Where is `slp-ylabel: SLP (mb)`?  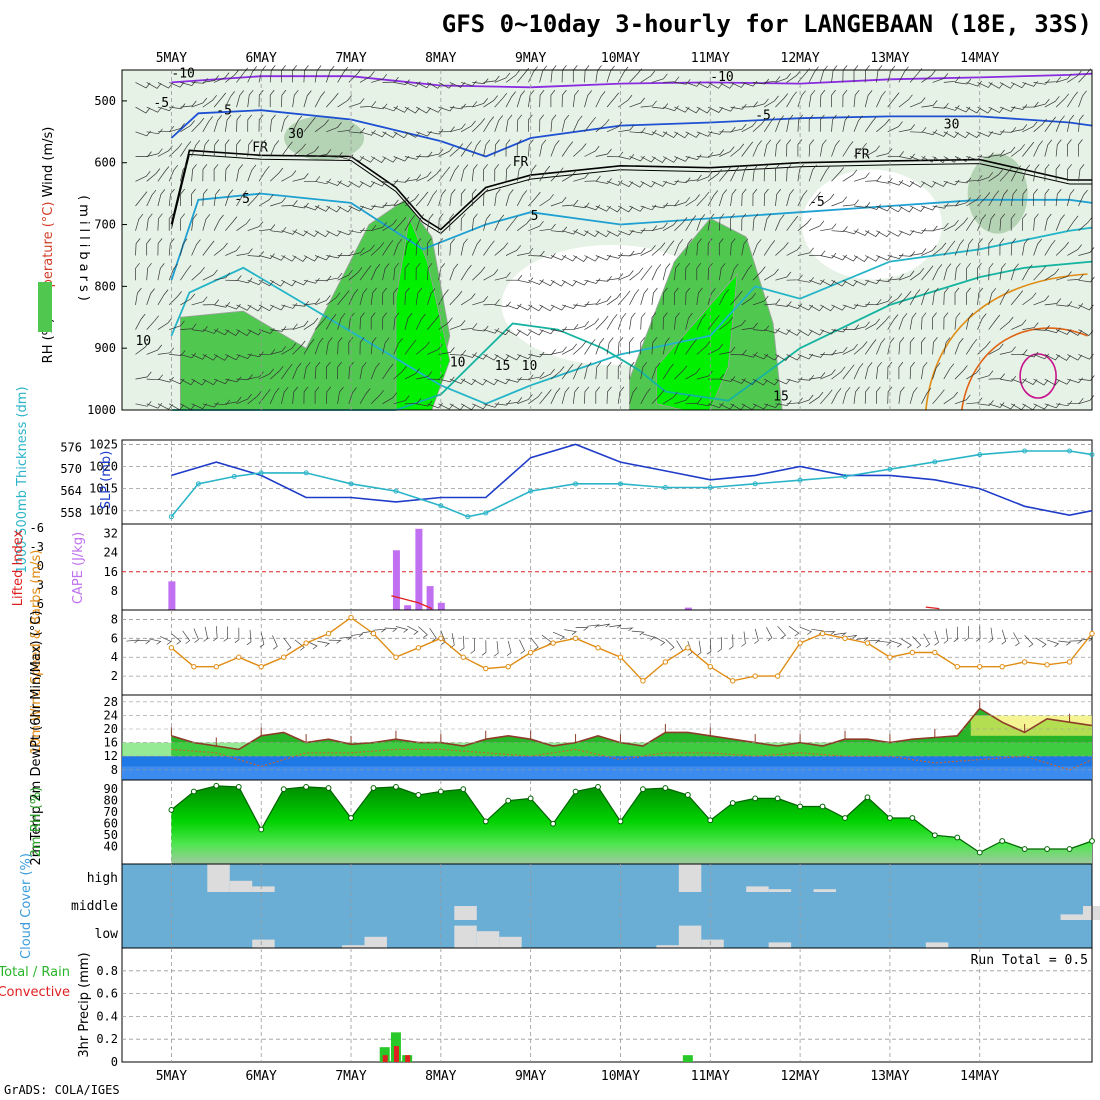
slp-ylabel: SLP (mb) is located at coordinates (106, 480).